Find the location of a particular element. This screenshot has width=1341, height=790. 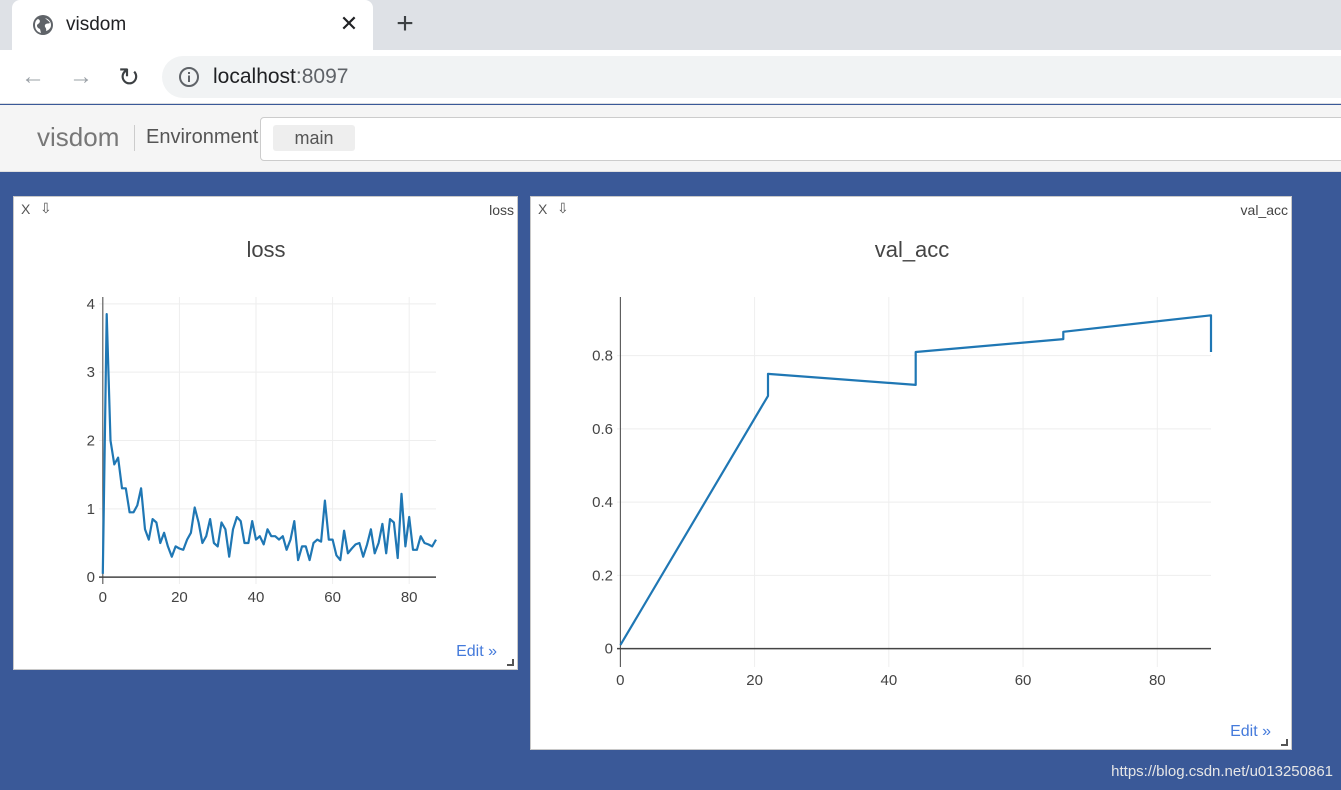

env-chip-main: main is located at coordinates (314, 138).